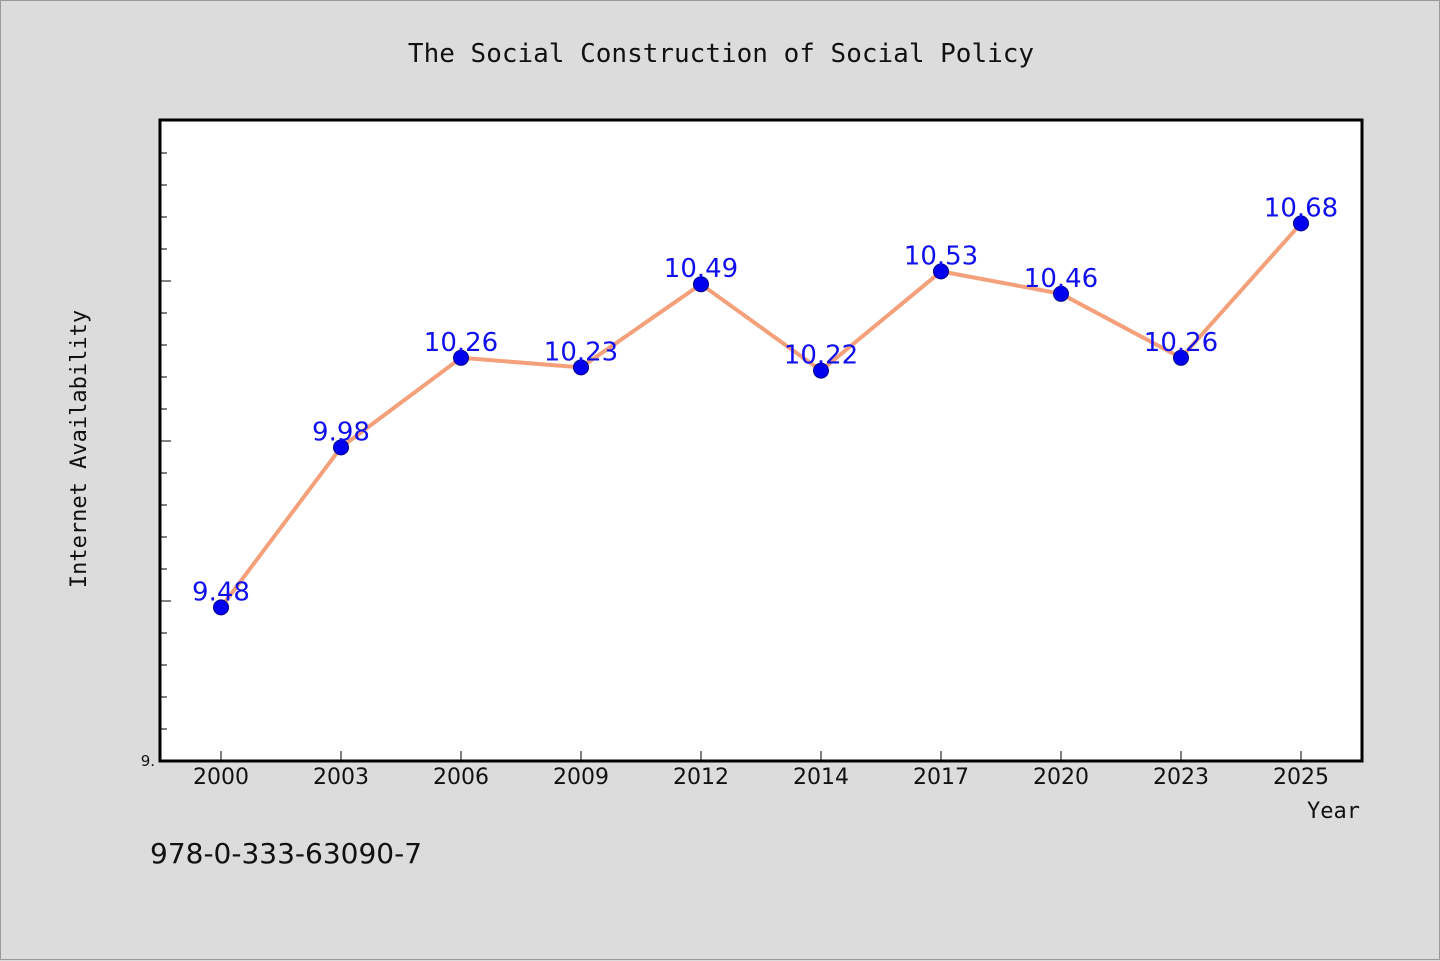 The height and width of the screenshot is (961, 1440). I want to click on data-label: 9.48, so click(221, 592).